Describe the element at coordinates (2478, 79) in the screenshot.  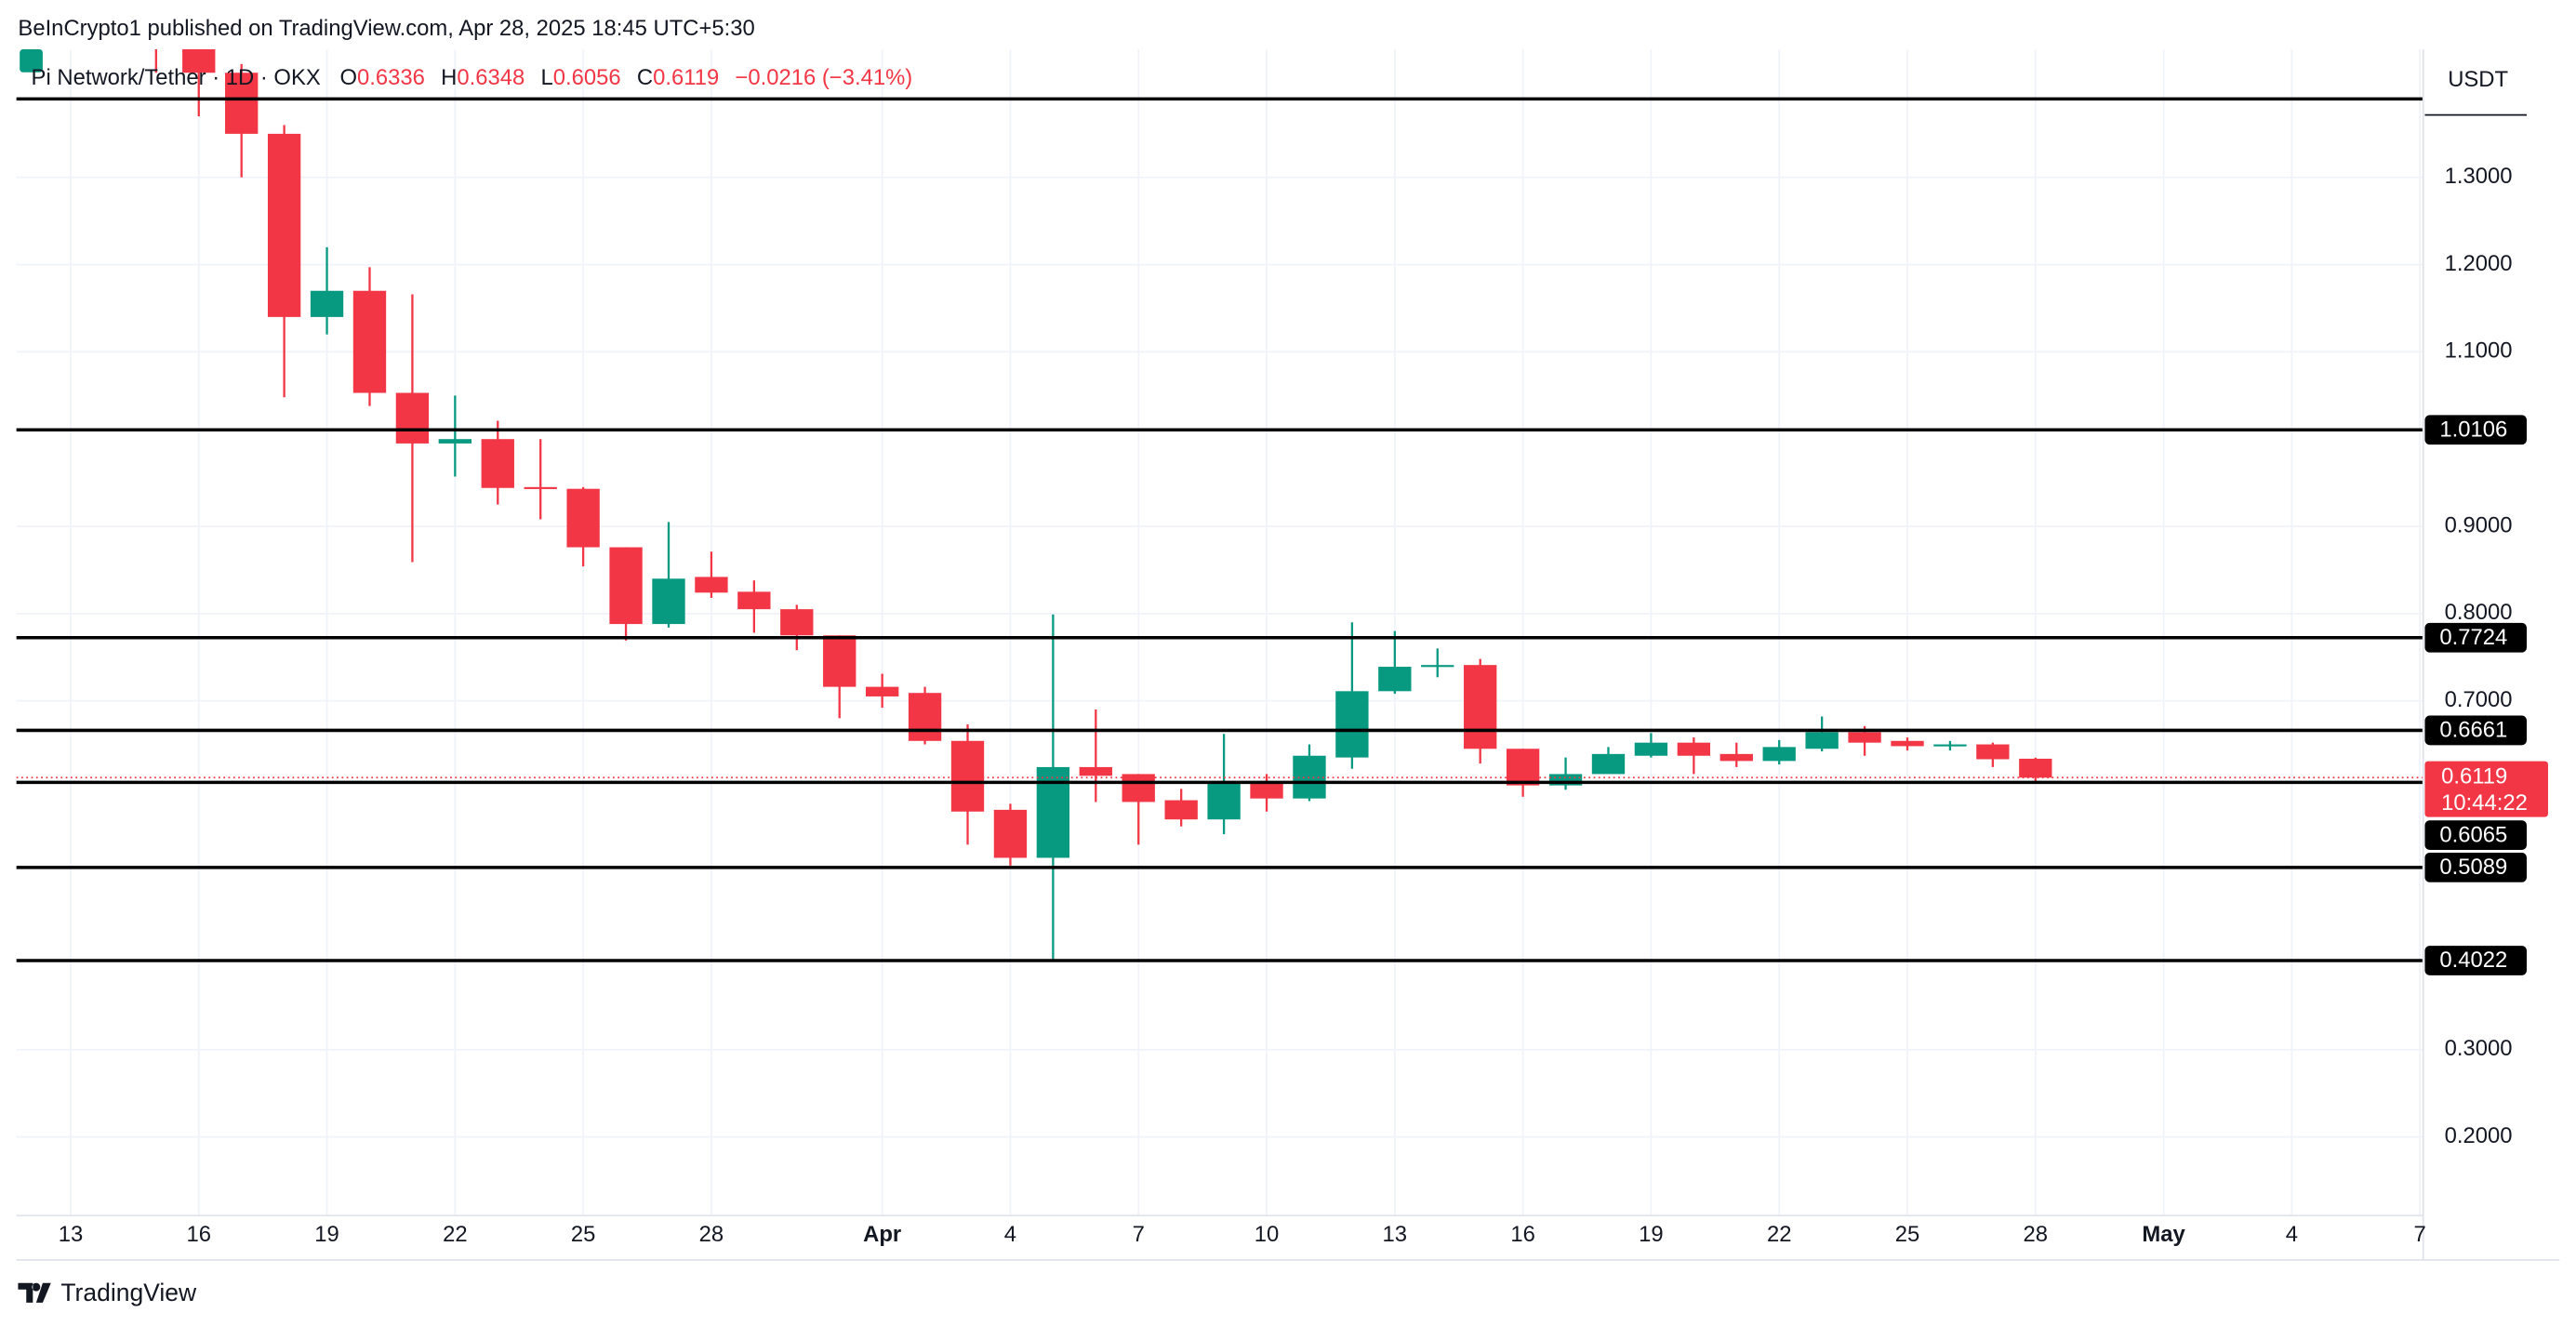
I see `currency: USDT` at that location.